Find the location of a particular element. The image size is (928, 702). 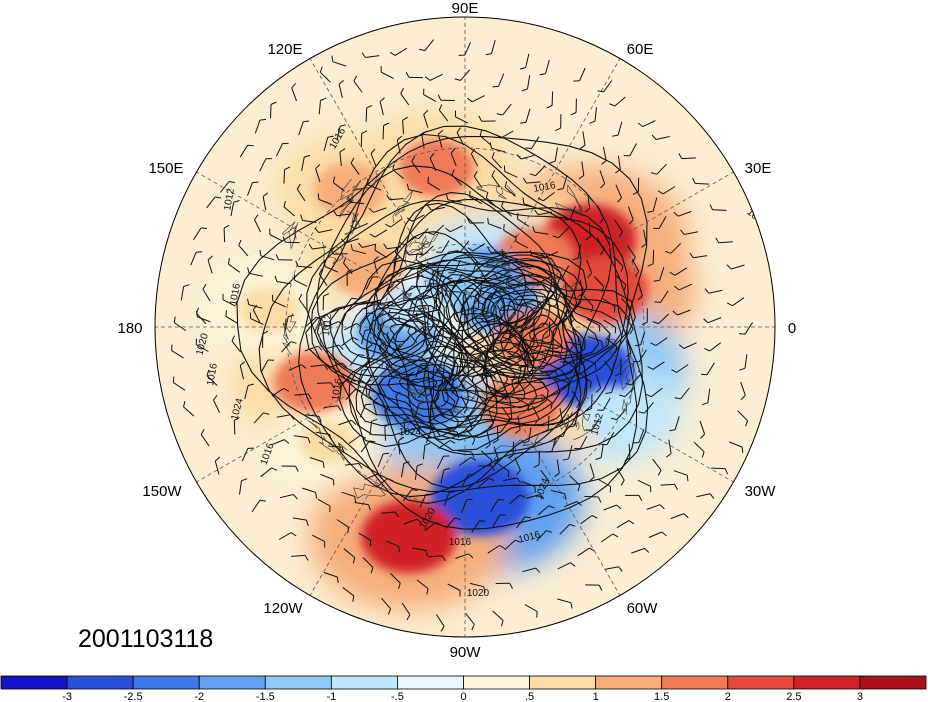

contour-label: 1020 is located at coordinates (478, 593).